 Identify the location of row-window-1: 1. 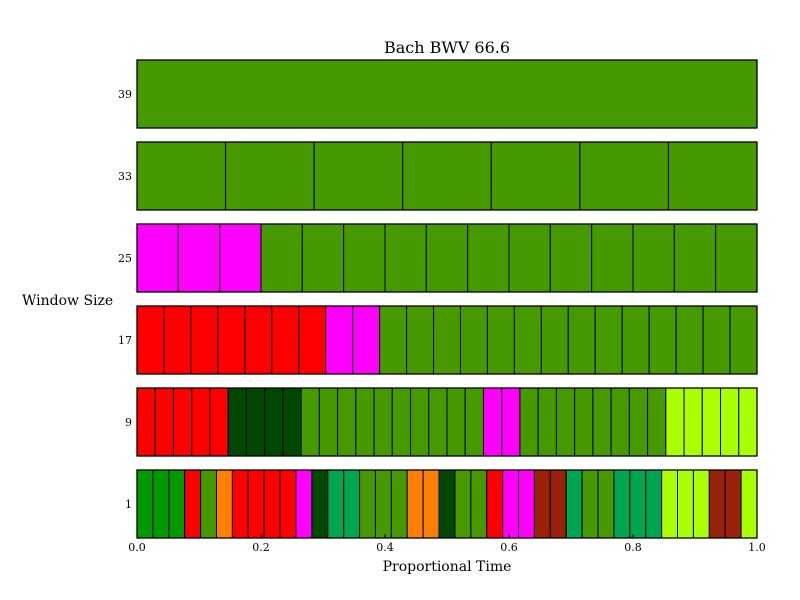
(441, 504).